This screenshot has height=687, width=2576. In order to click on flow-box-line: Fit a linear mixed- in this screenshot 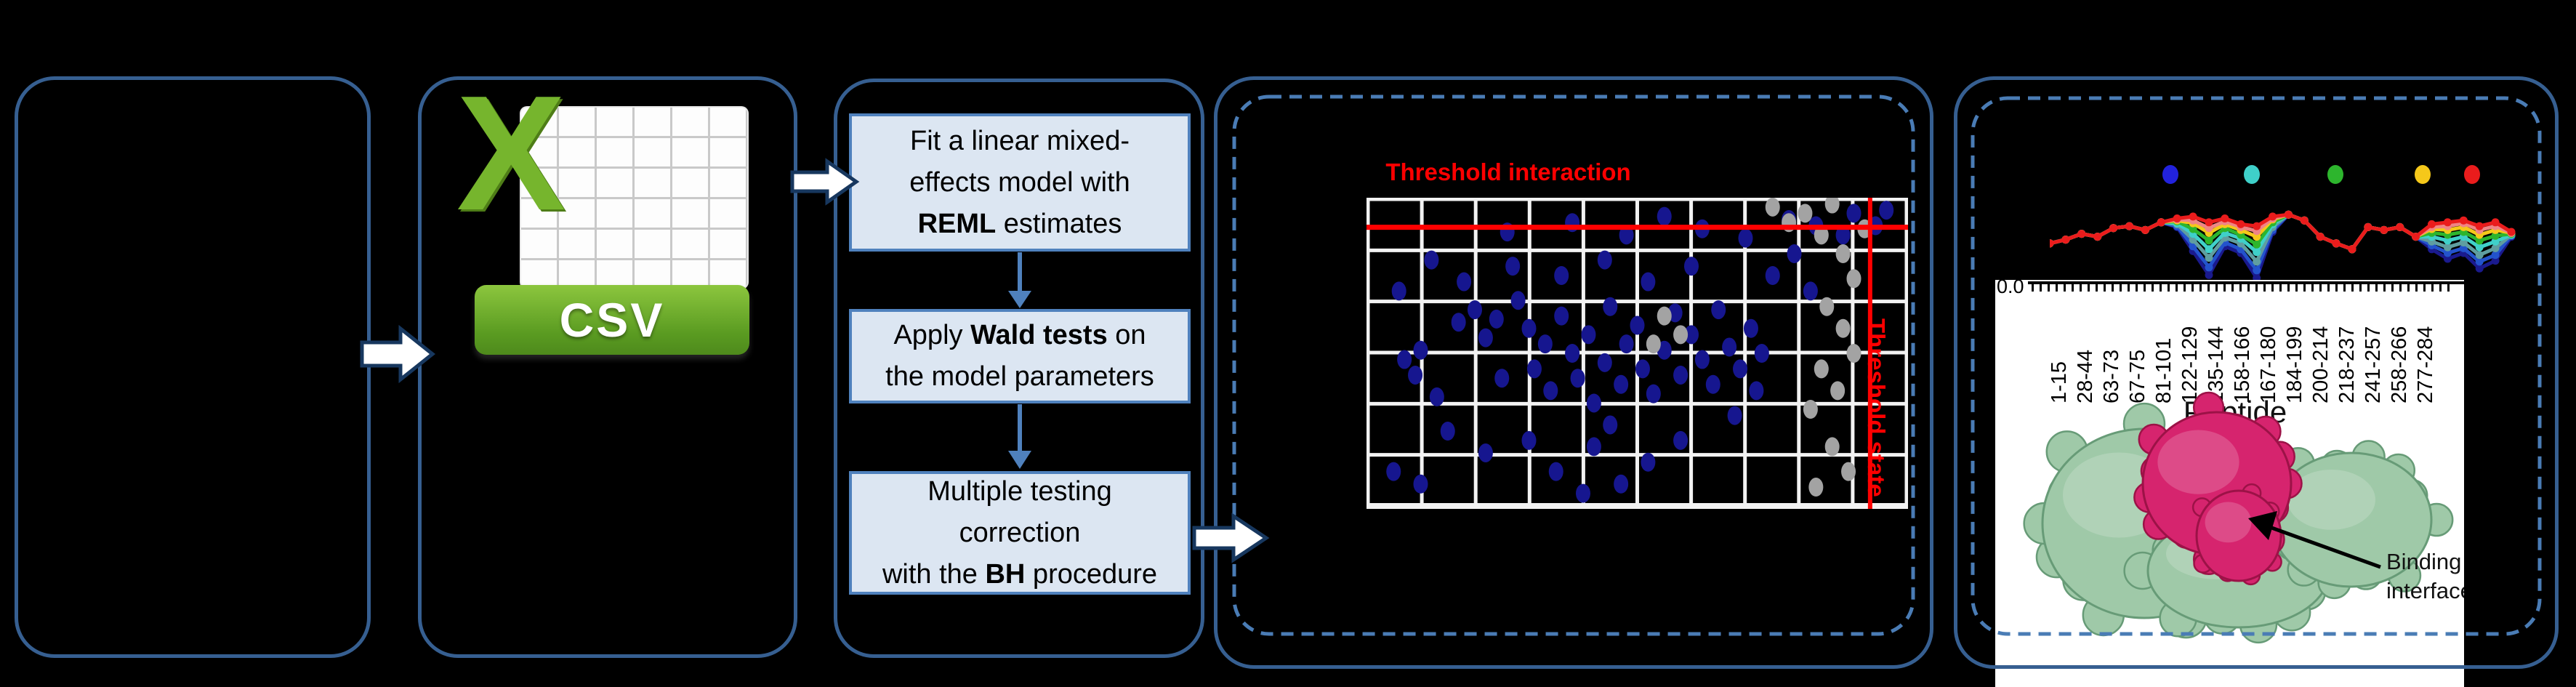, I will do `click(1020, 140)`.